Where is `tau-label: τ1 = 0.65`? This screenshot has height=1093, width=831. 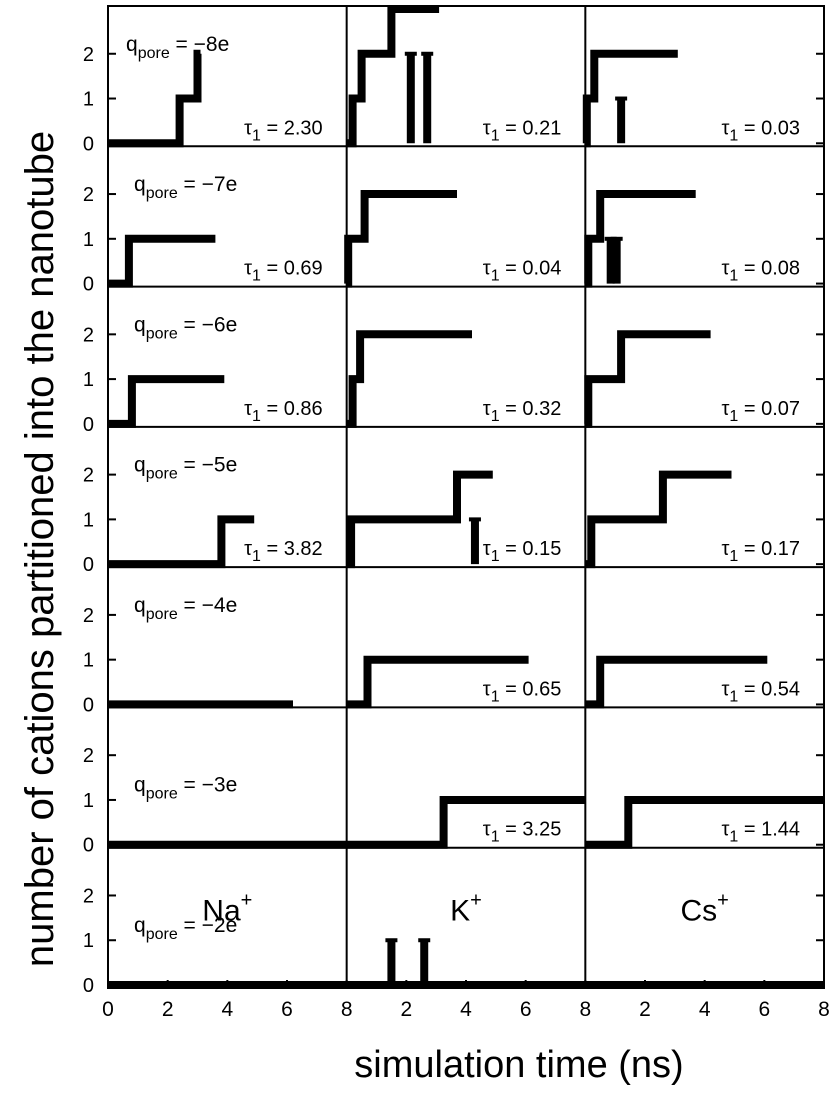 tau-label: τ1 = 0.65 is located at coordinates (522, 691).